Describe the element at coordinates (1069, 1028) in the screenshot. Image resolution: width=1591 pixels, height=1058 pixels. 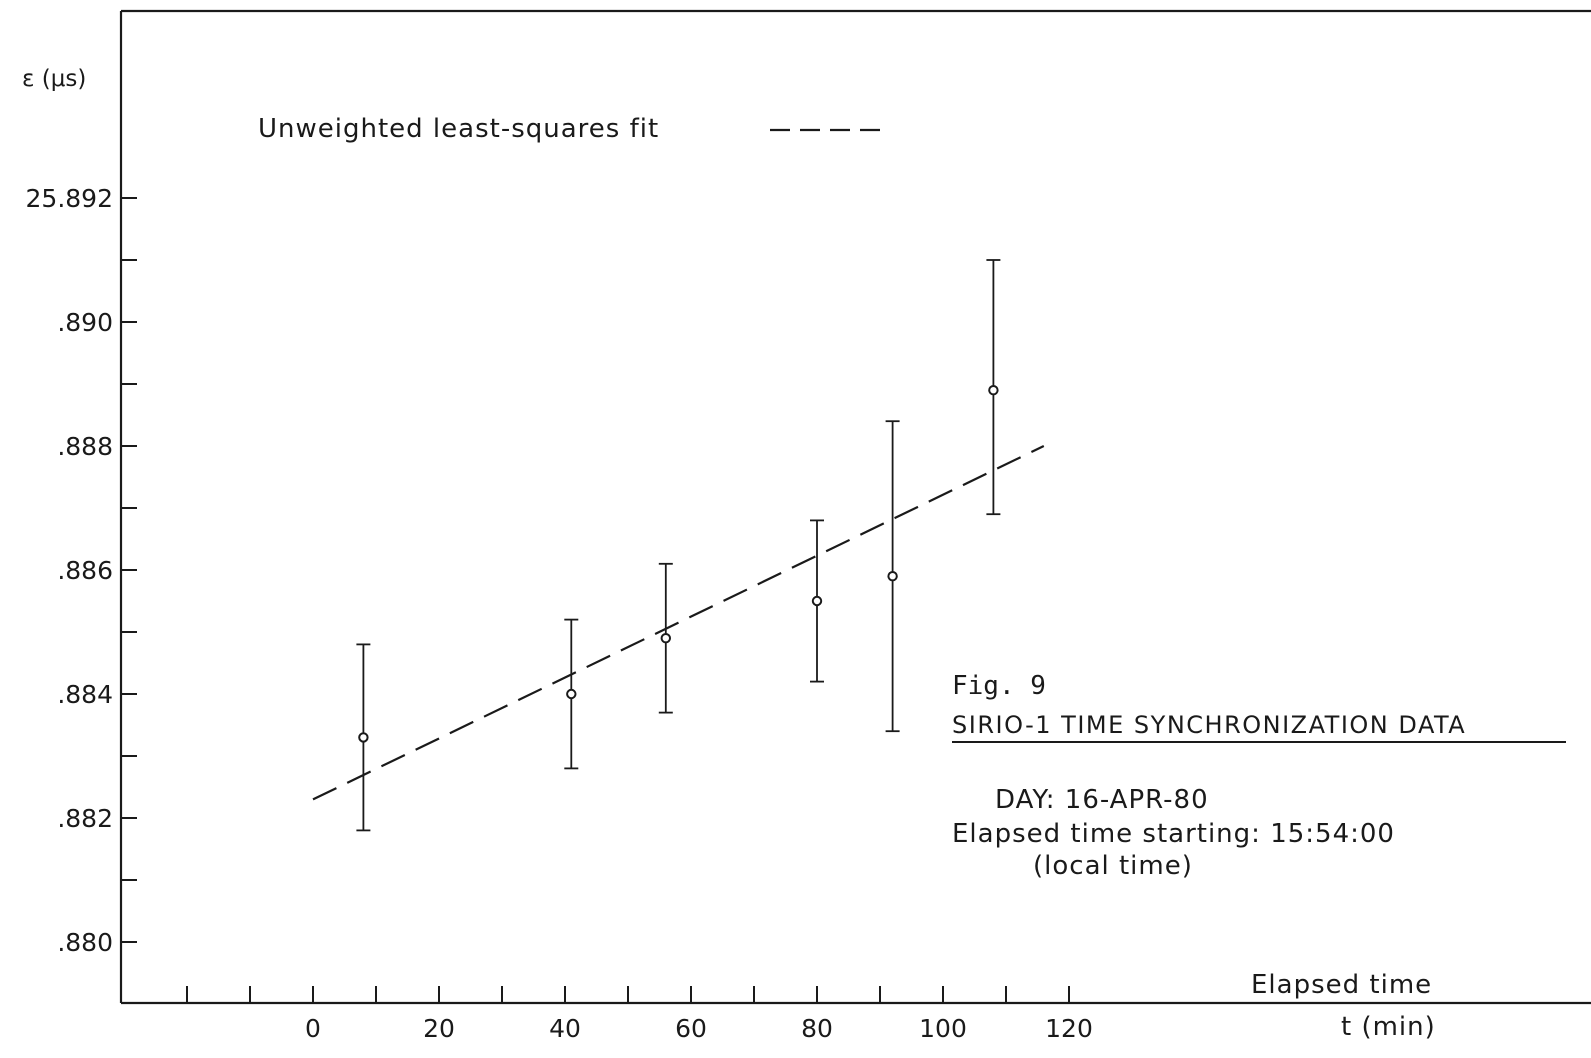
I see `x-tick-label: 120` at that location.